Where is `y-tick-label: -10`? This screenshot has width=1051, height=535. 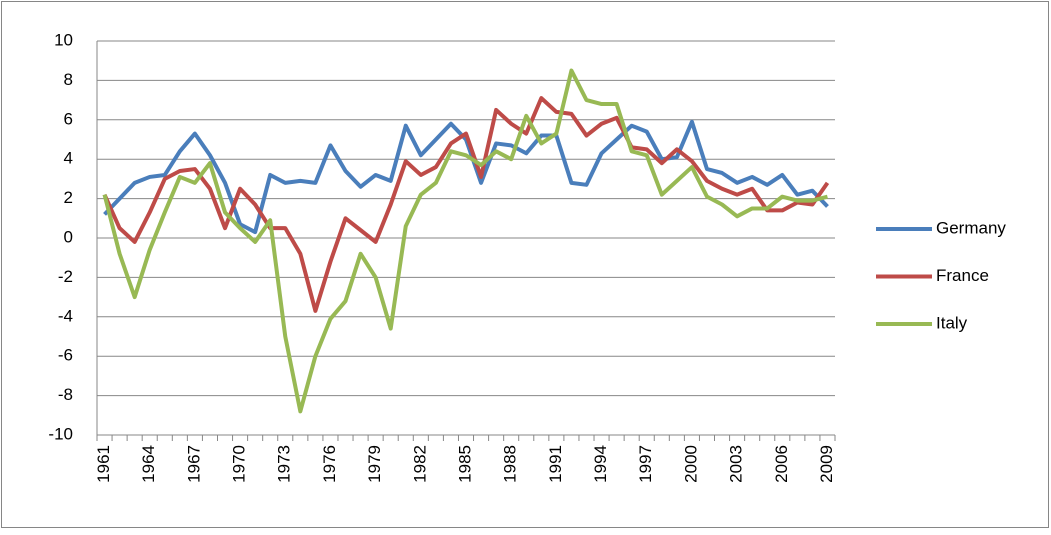 y-tick-label: -10 is located at coordinates (60, 433).